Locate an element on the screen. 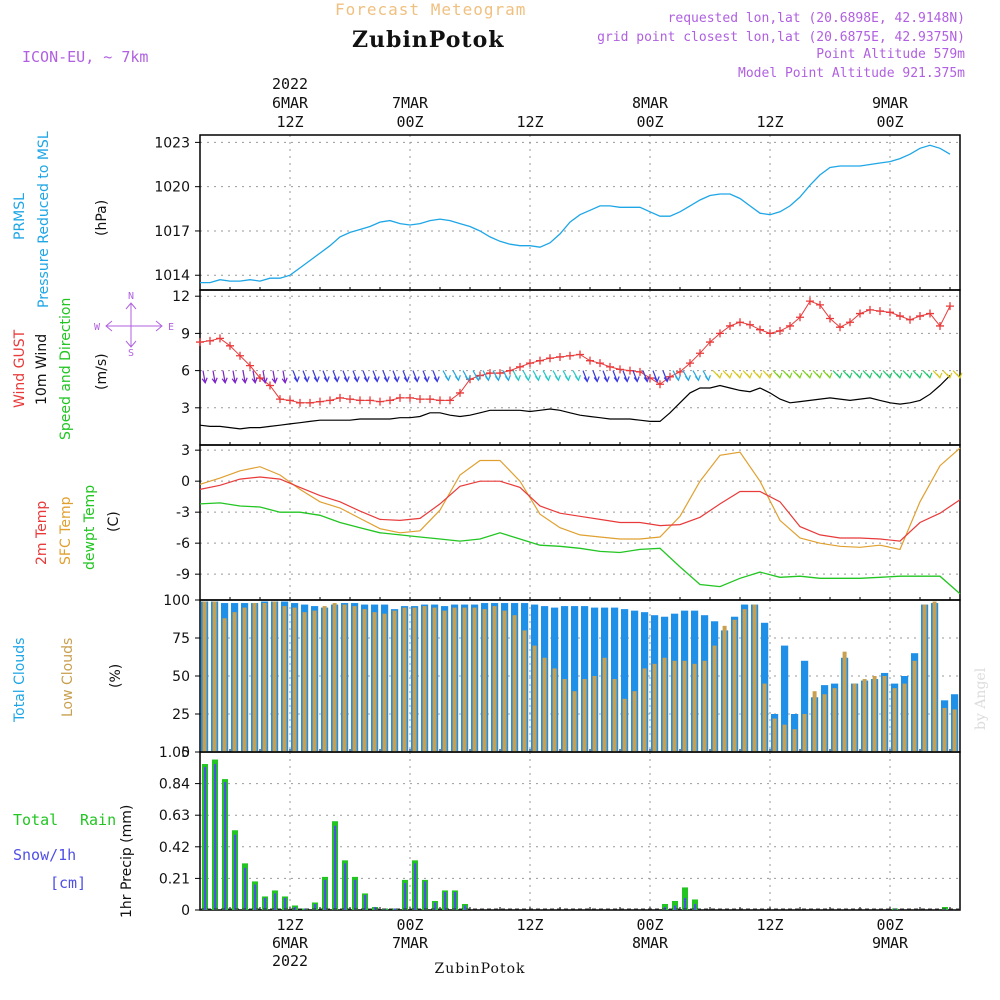 The width and height of the screenshot is (1000, 1000). bottom-time-label: 7MAR is located at coordinates (410, 943).